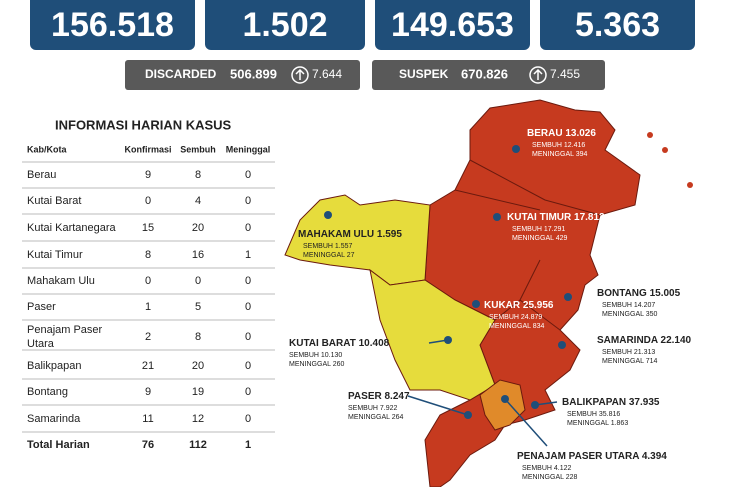  I want to click on table-cell: Konfirmasi, so click(147, 149).